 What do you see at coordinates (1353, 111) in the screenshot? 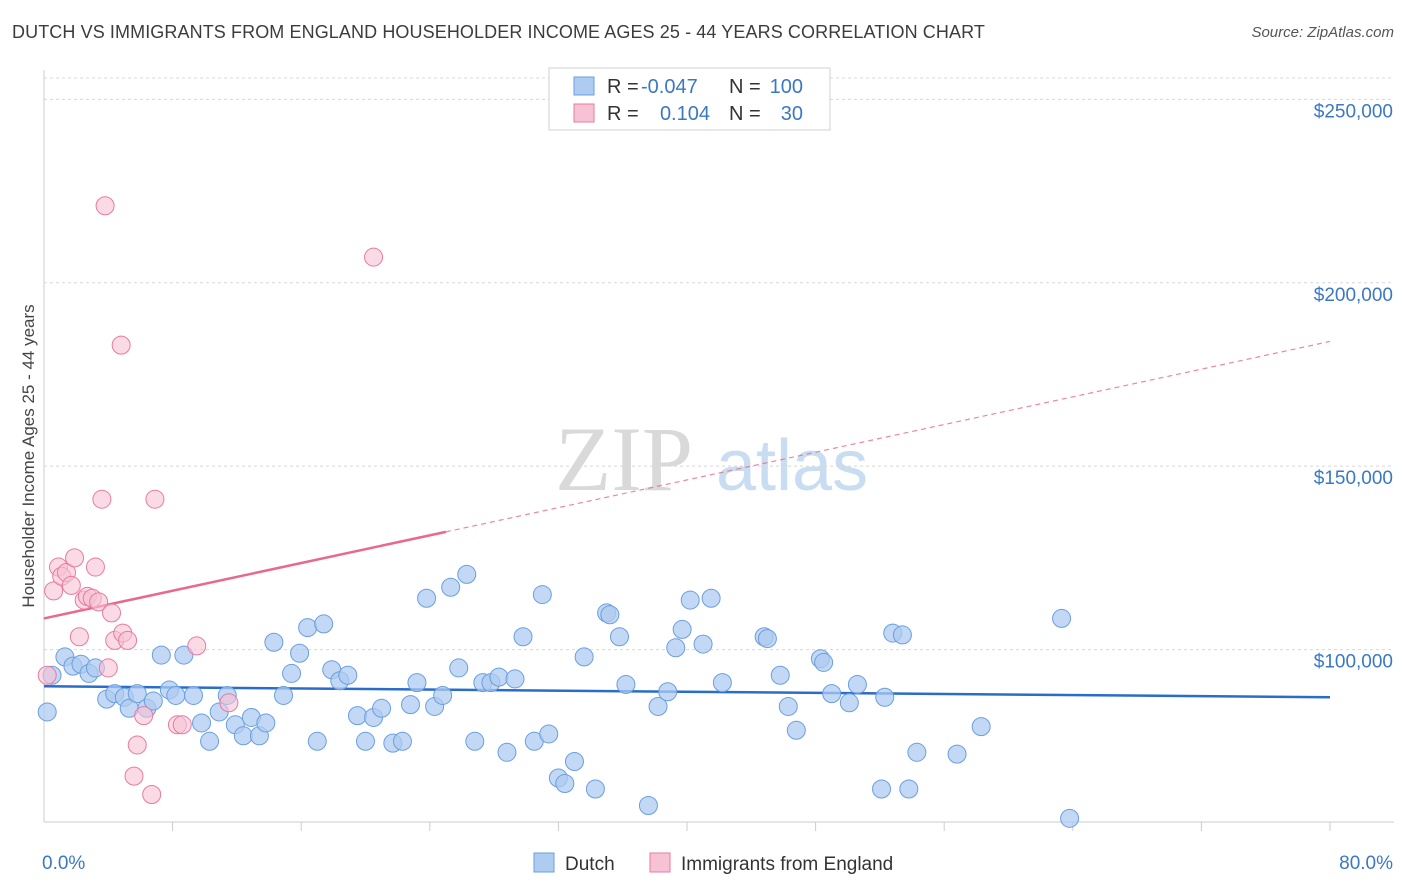
I see `y-tick-label: $250,000` at bounding box center [1353, 111].